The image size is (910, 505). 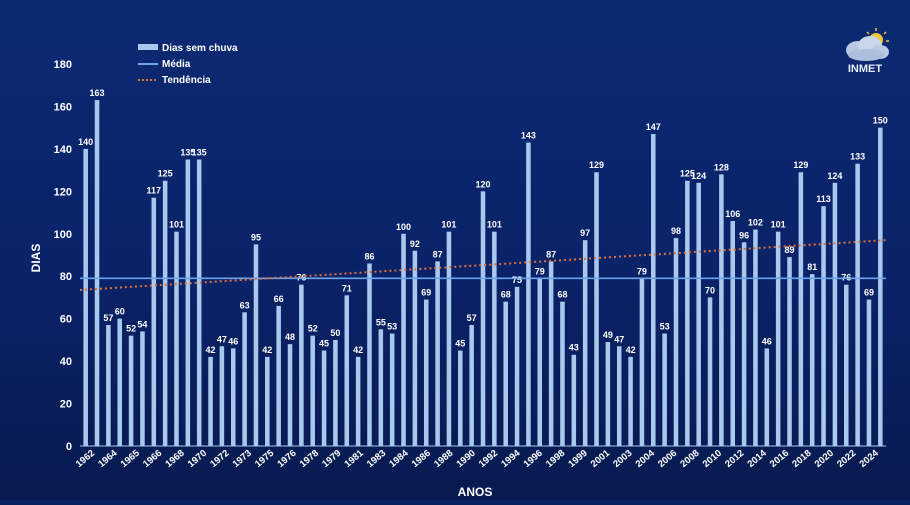 What do you see at coordinates (403, 227) in the screenshot?
I see `data-label: 100` at bounding box center [403, 227].